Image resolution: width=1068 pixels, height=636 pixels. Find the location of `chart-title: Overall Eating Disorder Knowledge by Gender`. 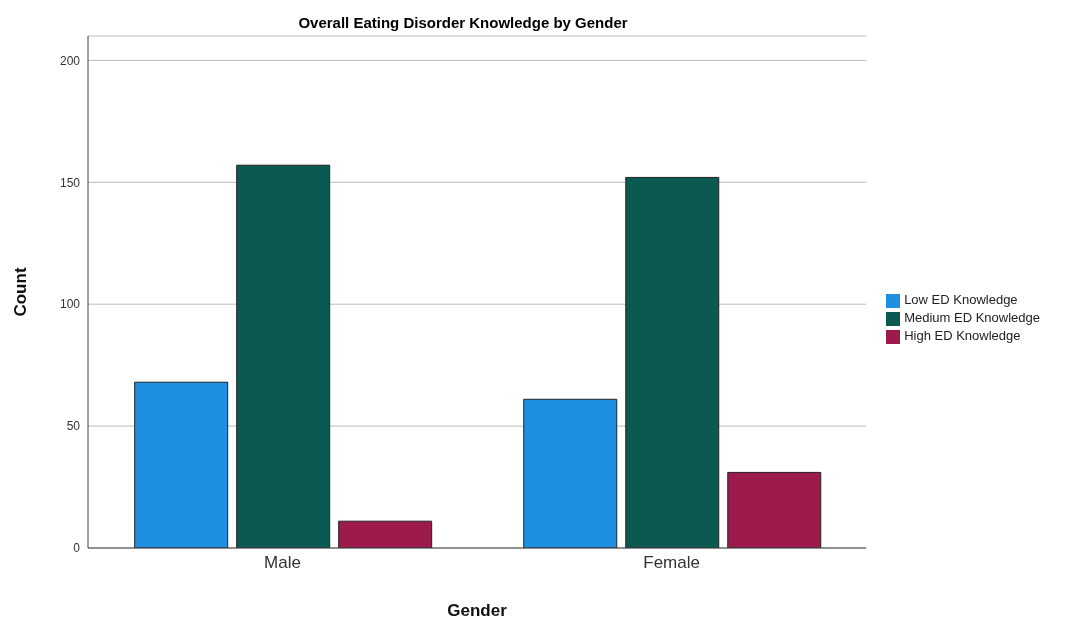

chart-title: Overall Eating Disorder Knowledge by Gender is located at coordinates (463, 22).